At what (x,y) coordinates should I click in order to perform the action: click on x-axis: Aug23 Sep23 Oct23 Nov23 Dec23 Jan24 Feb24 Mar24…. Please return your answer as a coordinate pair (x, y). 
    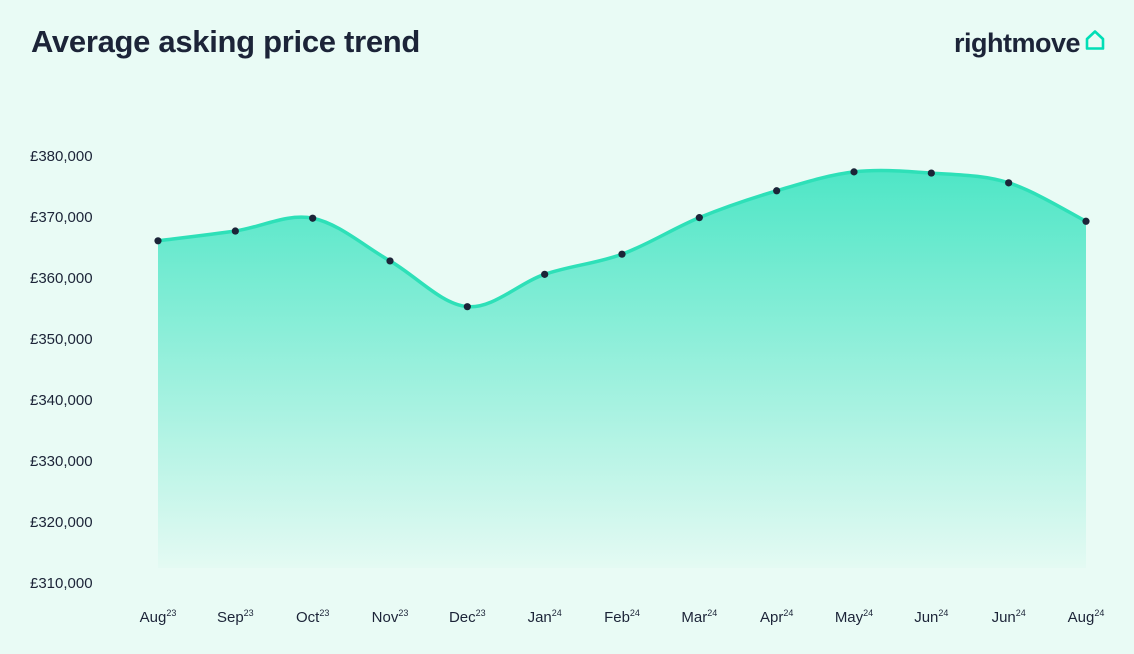
    Looking at the image, I should click on (622, 617).